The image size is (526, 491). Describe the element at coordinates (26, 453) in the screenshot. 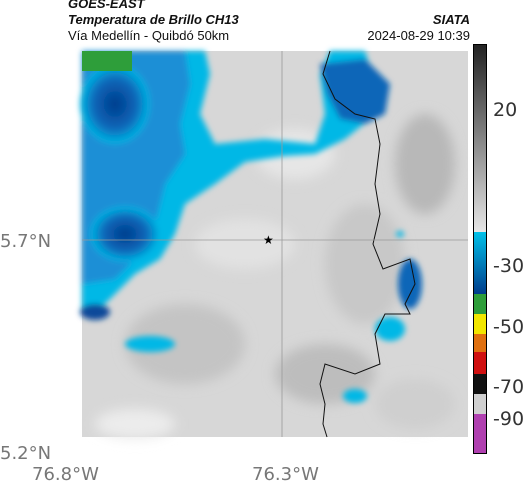

I see `lat-label-5.2: 5.2°N` at that location.